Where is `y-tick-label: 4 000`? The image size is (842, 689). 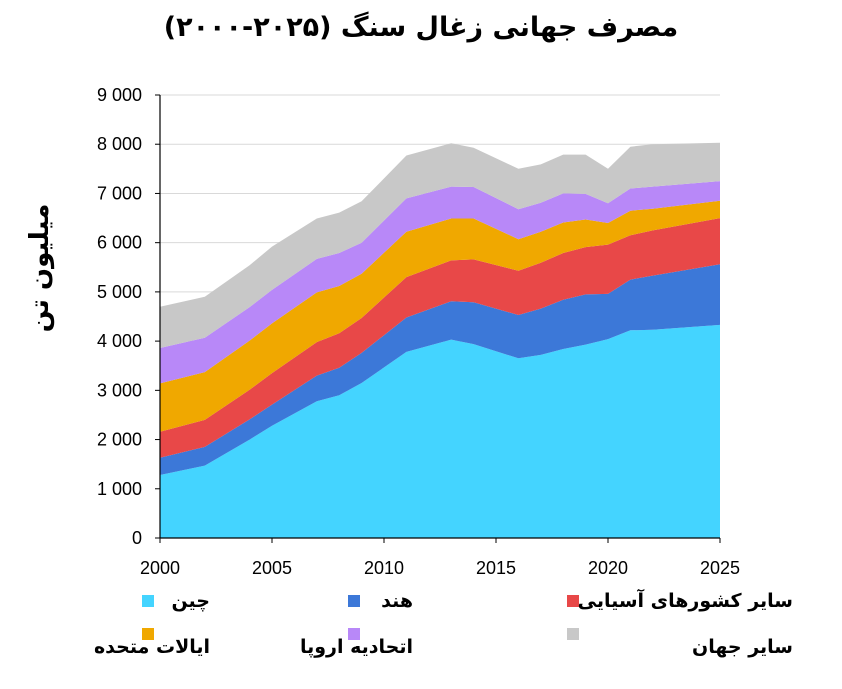
y-tick-label: 4 000 is located at coordinates (119, 341).